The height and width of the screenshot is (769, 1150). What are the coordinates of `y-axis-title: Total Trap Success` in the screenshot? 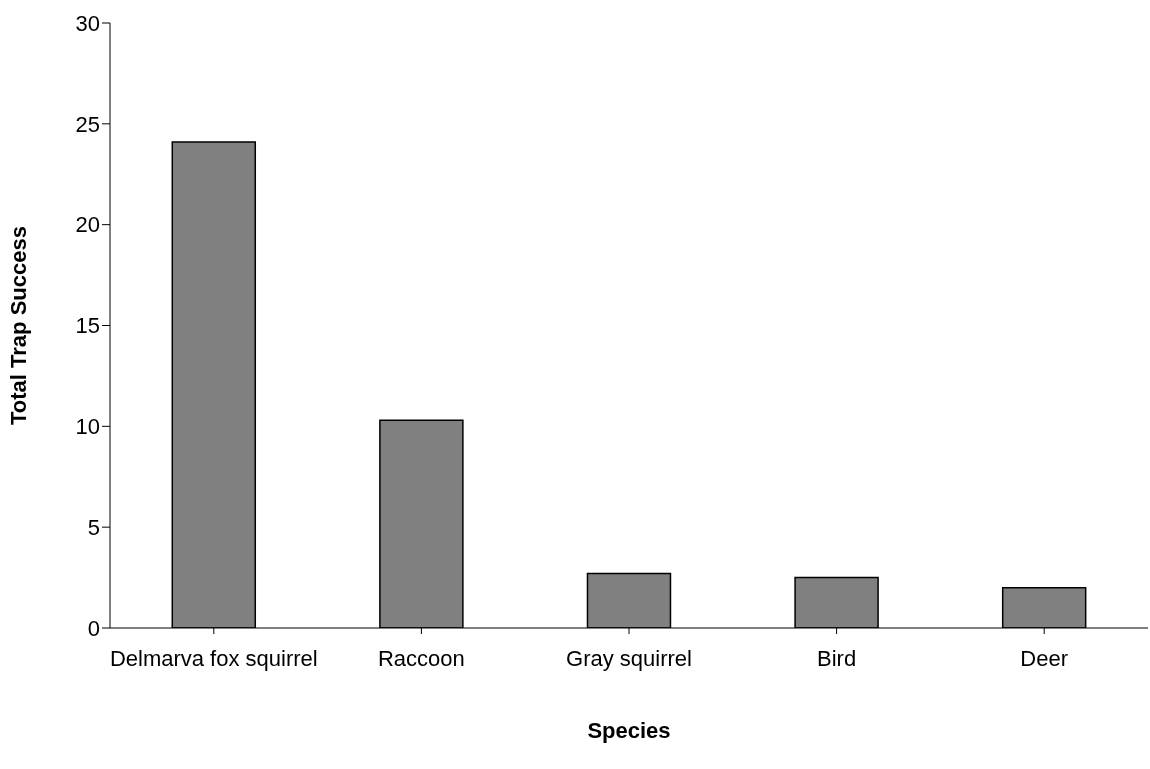 It's located at (18, 325).